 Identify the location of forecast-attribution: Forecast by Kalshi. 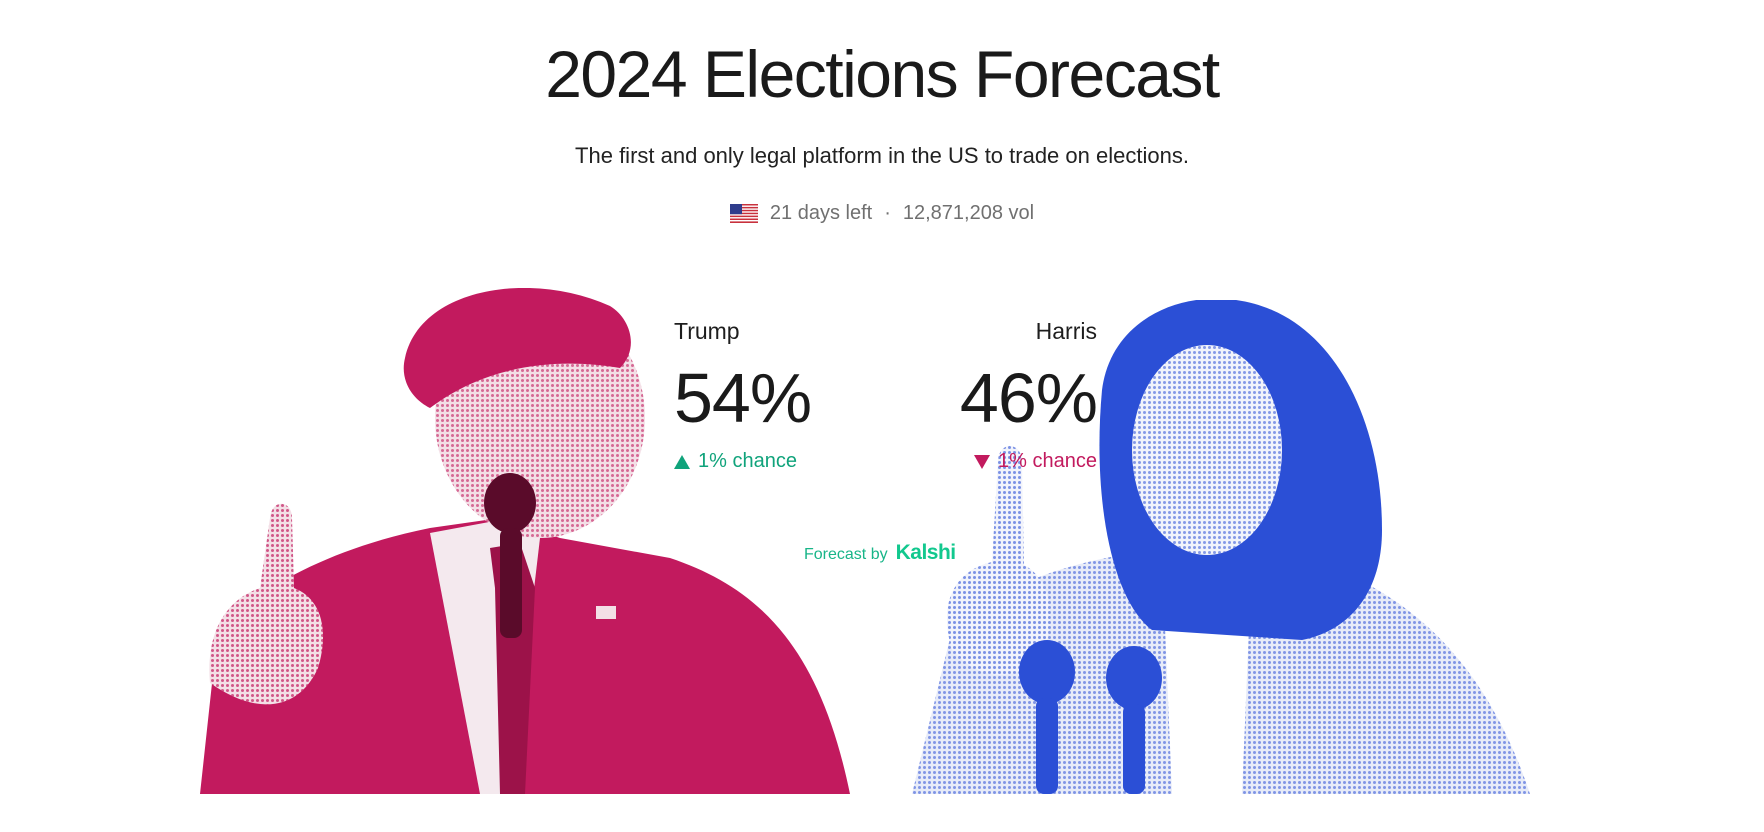
(880, 553).